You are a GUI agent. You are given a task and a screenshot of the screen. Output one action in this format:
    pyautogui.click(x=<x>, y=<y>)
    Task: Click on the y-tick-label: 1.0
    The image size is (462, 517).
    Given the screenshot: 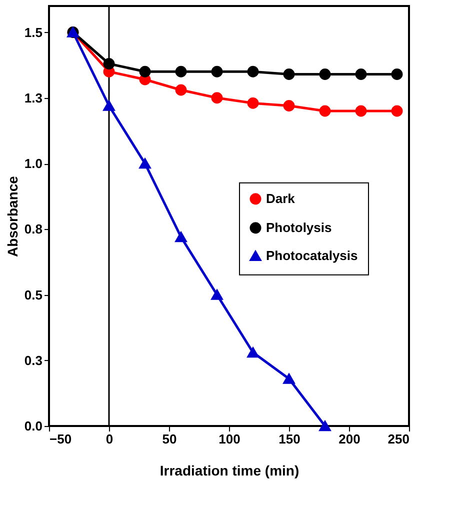 What is the action you would take?
    pyautogui.click(x=33, y=163)
    